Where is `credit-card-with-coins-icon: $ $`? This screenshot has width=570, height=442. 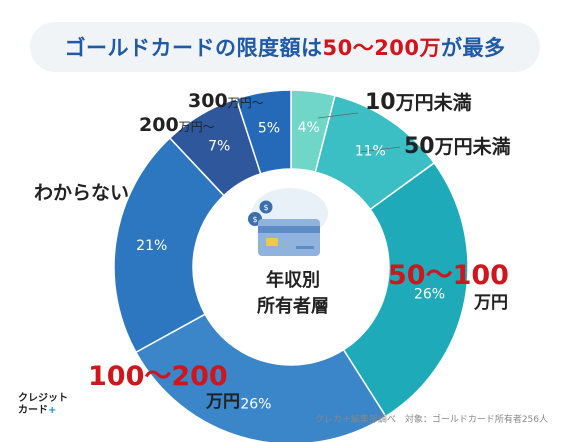 credit-card-with-coins-icon: $ $ is located at coordinates (288, 222).